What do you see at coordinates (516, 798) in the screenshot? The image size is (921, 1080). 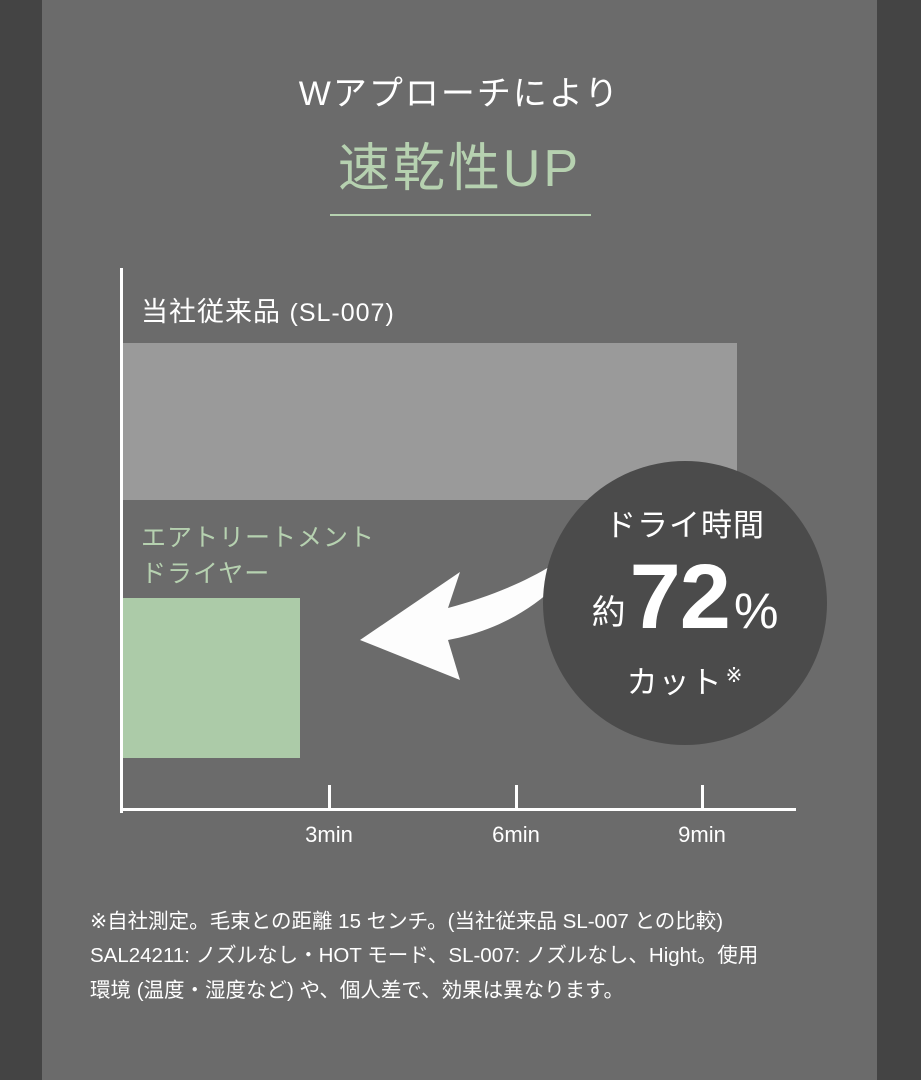 I see `chart-tick-6min` at bounding box center [516, 798].